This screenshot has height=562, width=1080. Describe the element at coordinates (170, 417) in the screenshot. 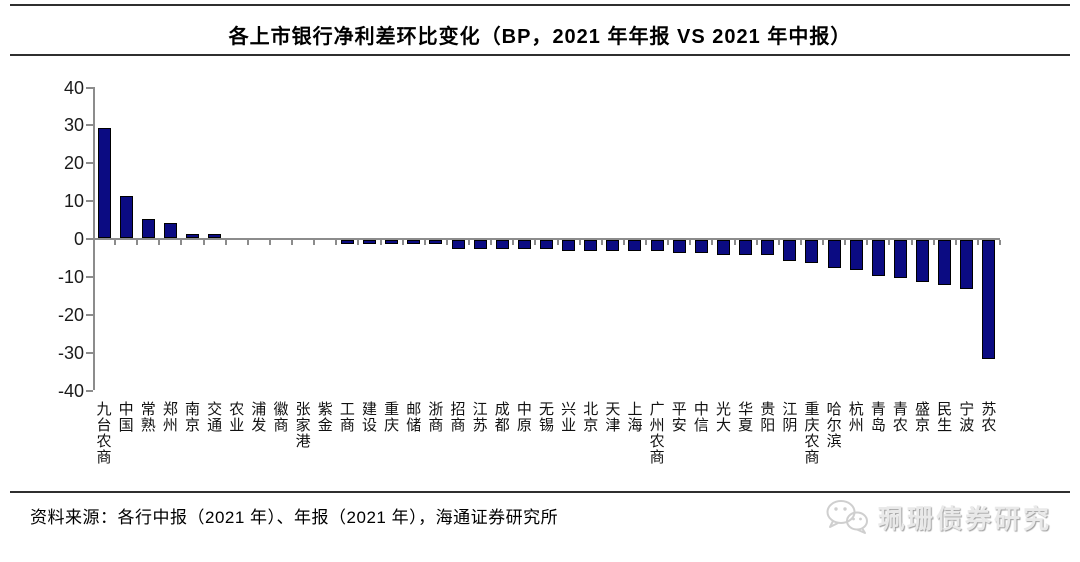

I see `x-axis-label: 郑州` at that location.